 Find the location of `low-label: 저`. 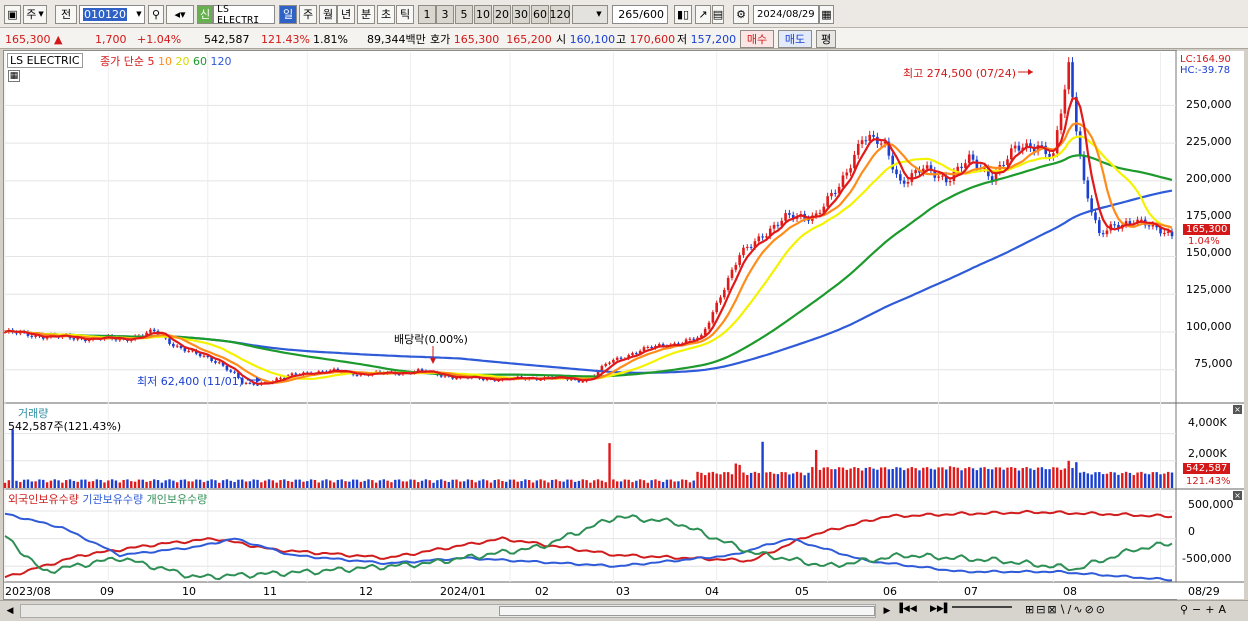

low-label: 저 is located at coordinates (682, 39).